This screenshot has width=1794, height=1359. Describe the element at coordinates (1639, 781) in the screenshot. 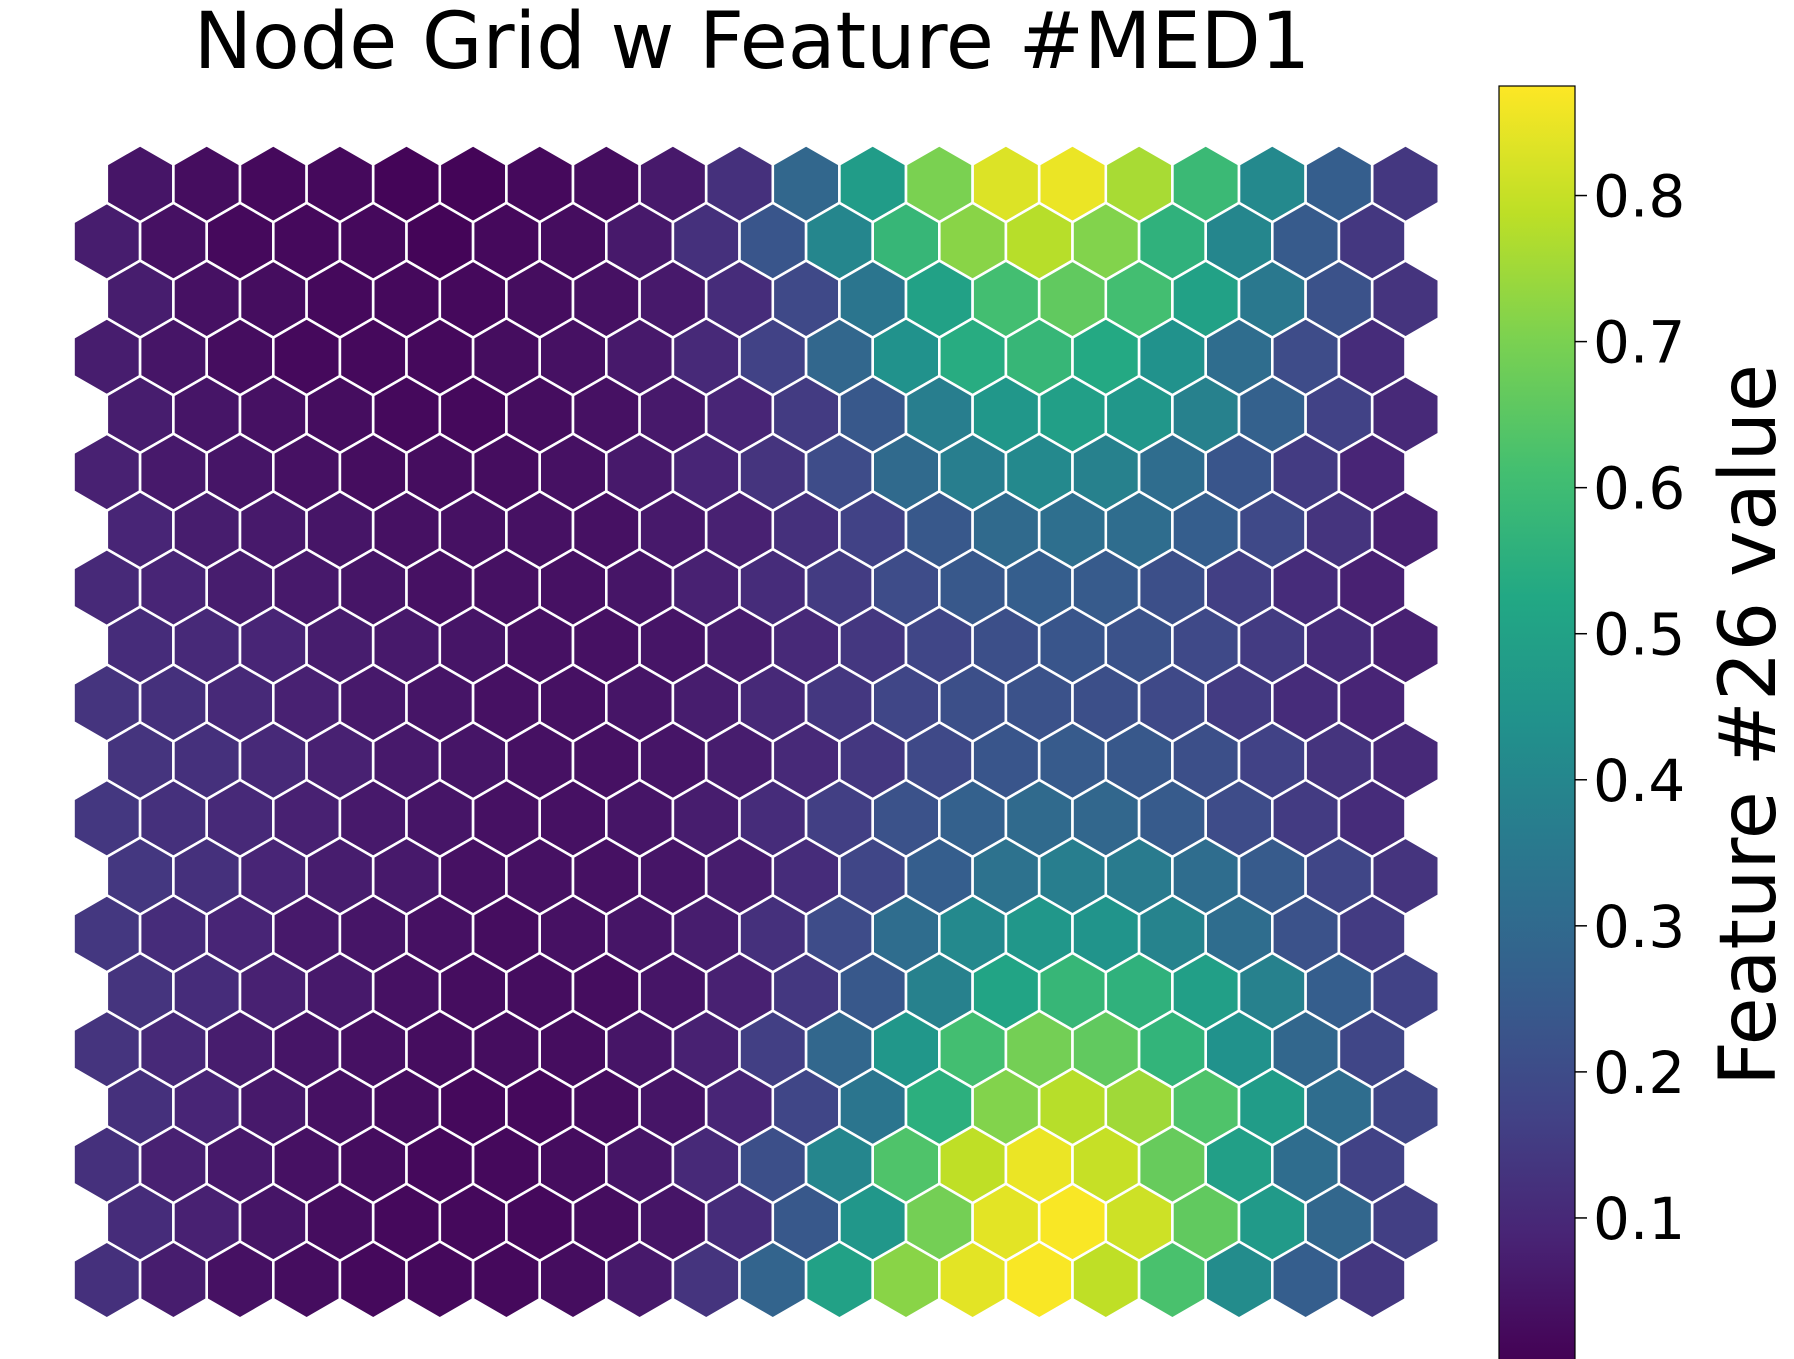

I see `colorbar-tick-label: 0.4` at that location.